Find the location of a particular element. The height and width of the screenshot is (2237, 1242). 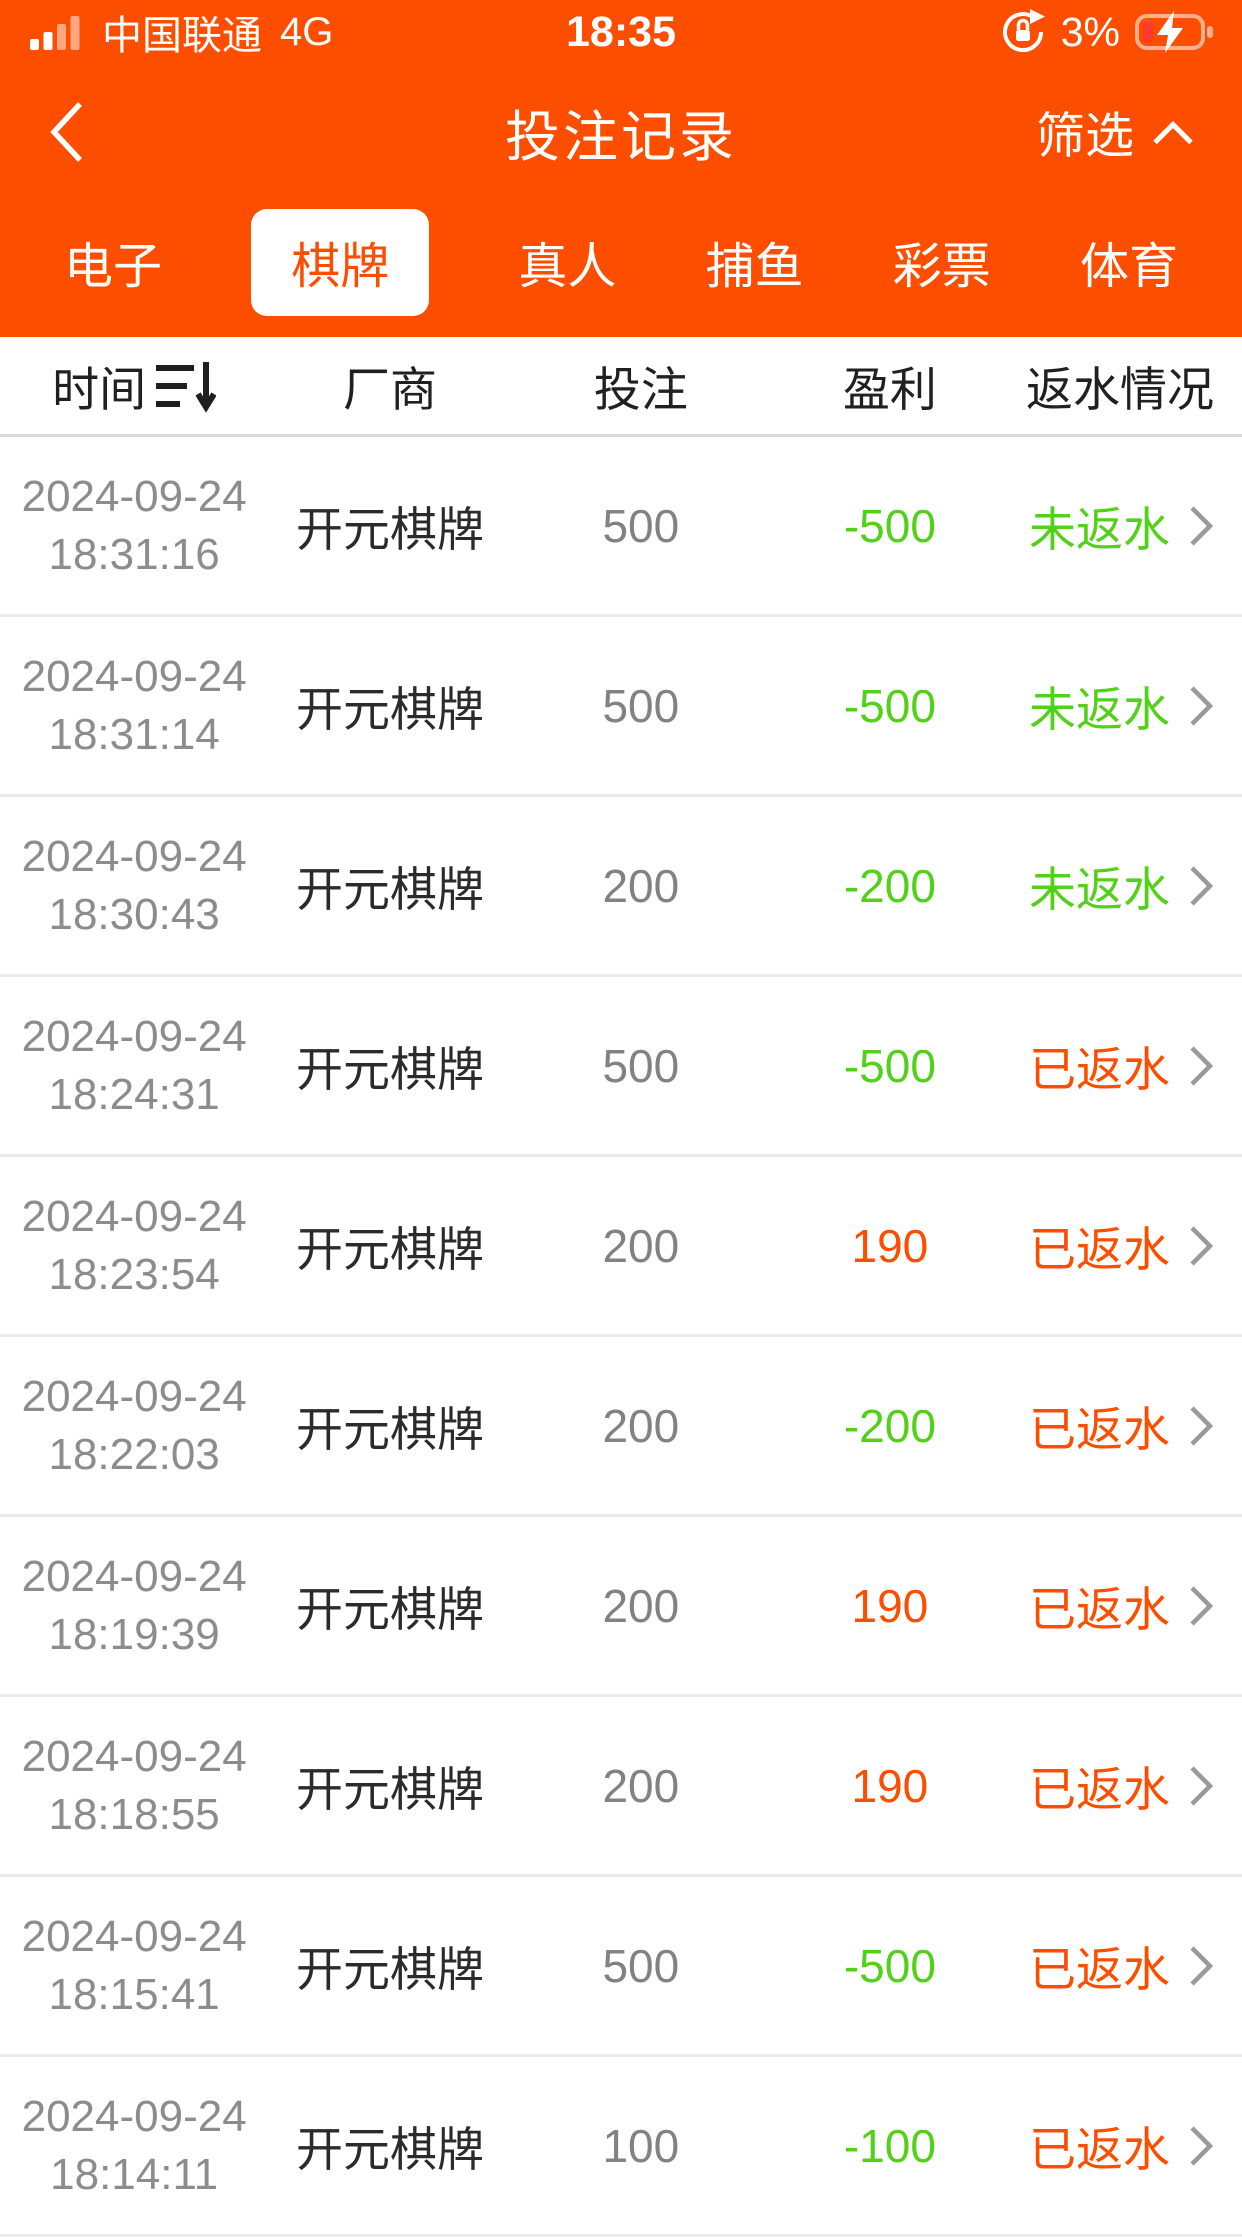

nav-bar: 投注记录 筛选 is located at coordinates (621, 132).